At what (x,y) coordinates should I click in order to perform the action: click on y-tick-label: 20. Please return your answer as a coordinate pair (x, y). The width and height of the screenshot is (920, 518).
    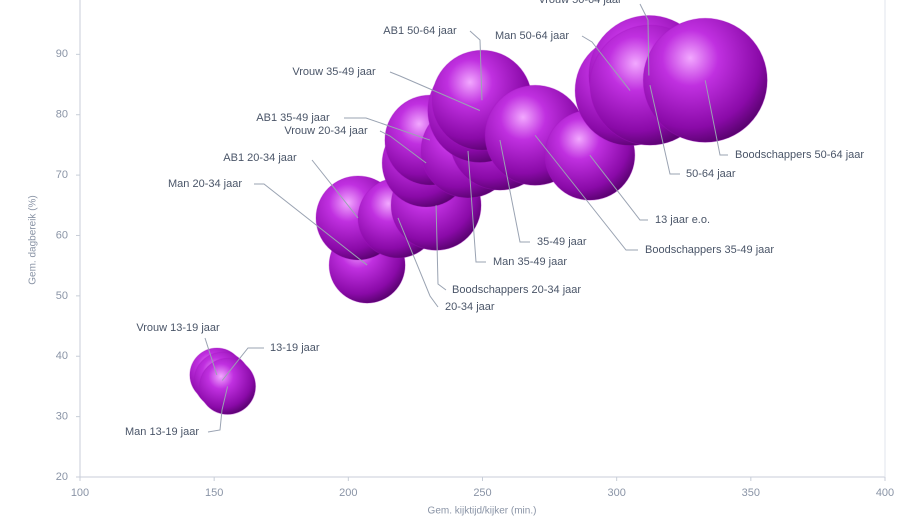
    Looking at the image, I should click on (62, 477).